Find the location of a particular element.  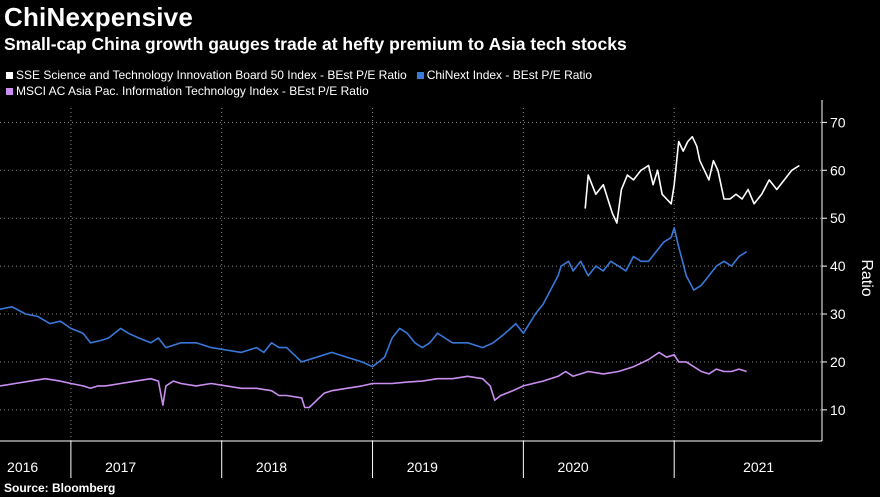

x-axis: 2016 2017 2018 2019 2020 2021 is located at coordinates (411, 459).